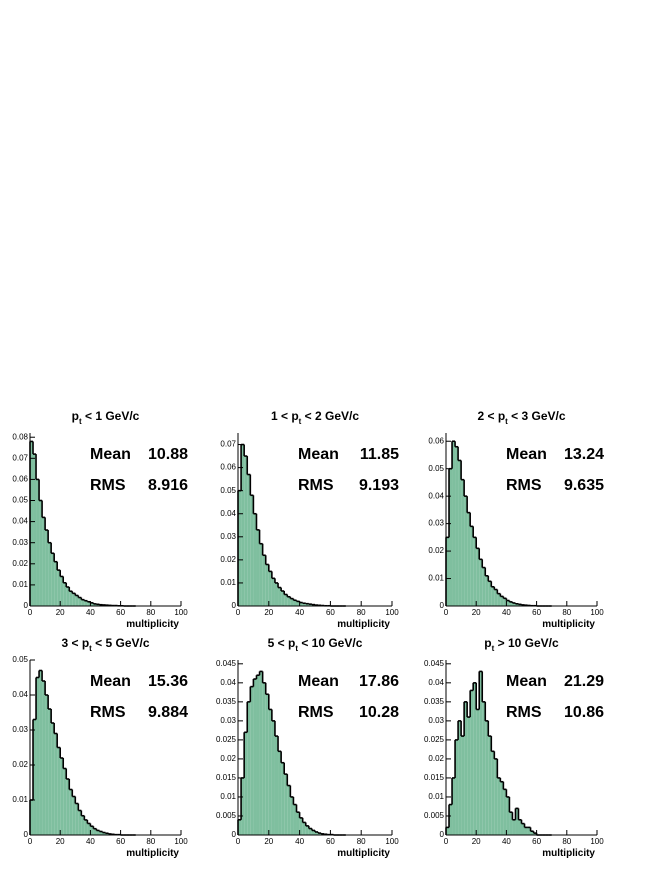  What do you see at coordinates (121, 643) in the screenshot?
I see `title-text: < 5 GeV/c` at bounding box center [121, 643].